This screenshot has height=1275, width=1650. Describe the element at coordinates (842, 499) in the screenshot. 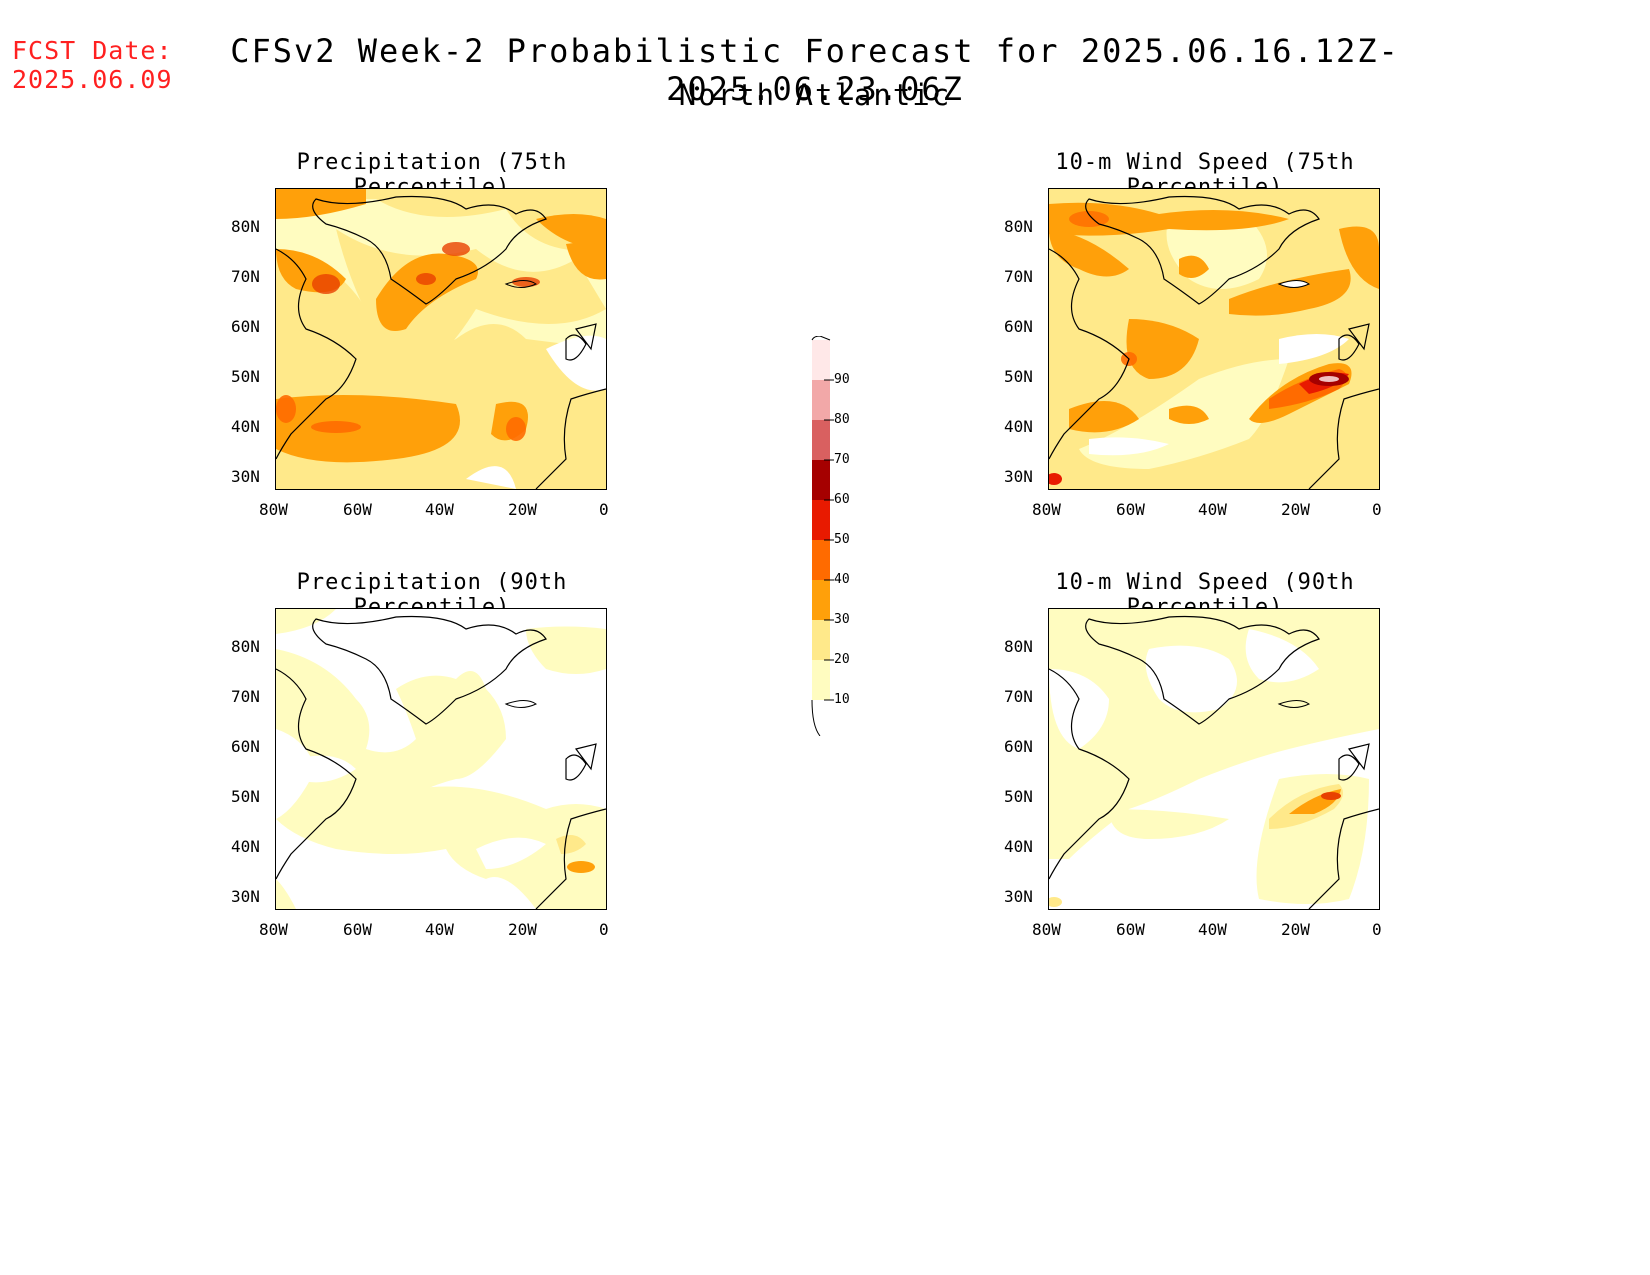

I see `colorbar-label: 60` at that location.